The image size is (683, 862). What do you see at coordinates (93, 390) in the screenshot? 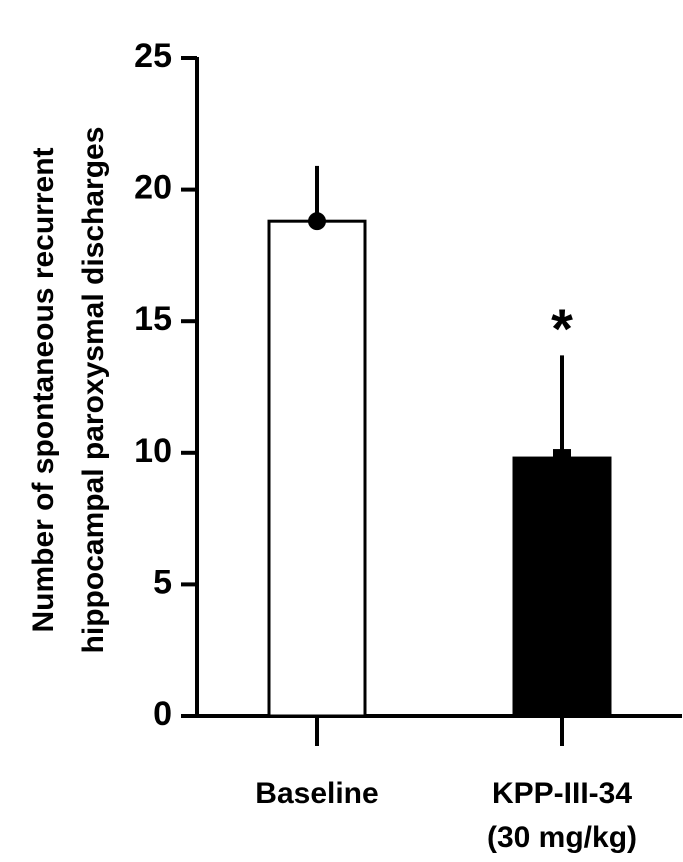
I see `y-axis-label: hippocampal paroxysmal discharges` at bounding box center [93, 390].